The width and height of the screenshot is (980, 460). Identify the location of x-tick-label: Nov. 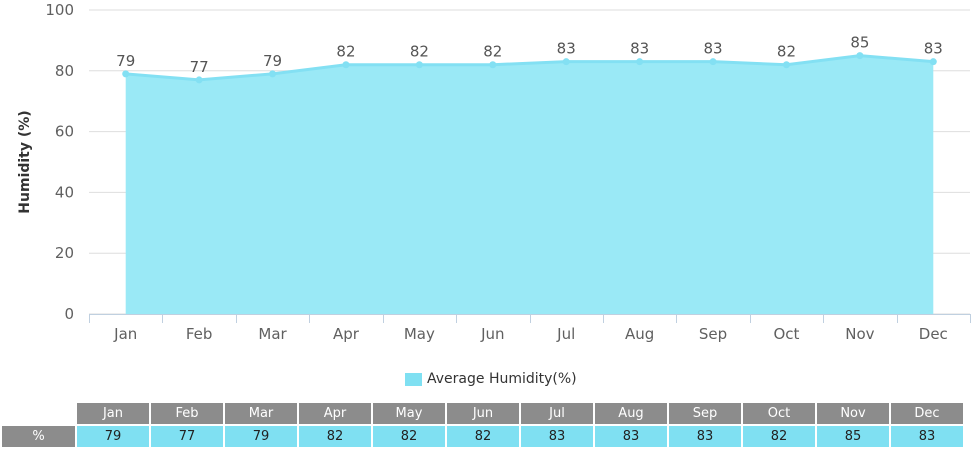
(859, 334).